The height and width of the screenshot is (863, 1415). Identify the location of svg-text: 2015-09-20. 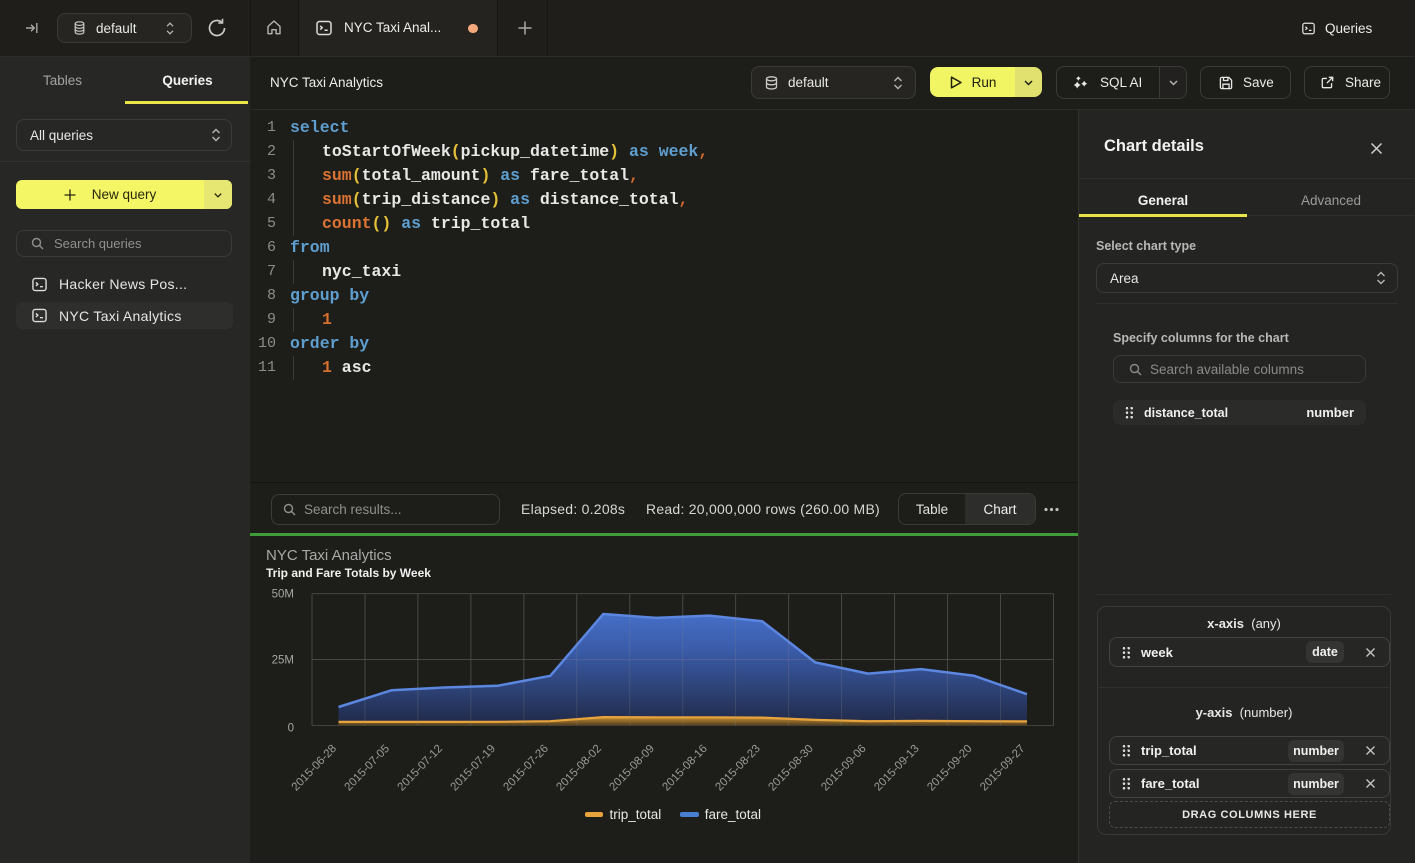
(949, 768).